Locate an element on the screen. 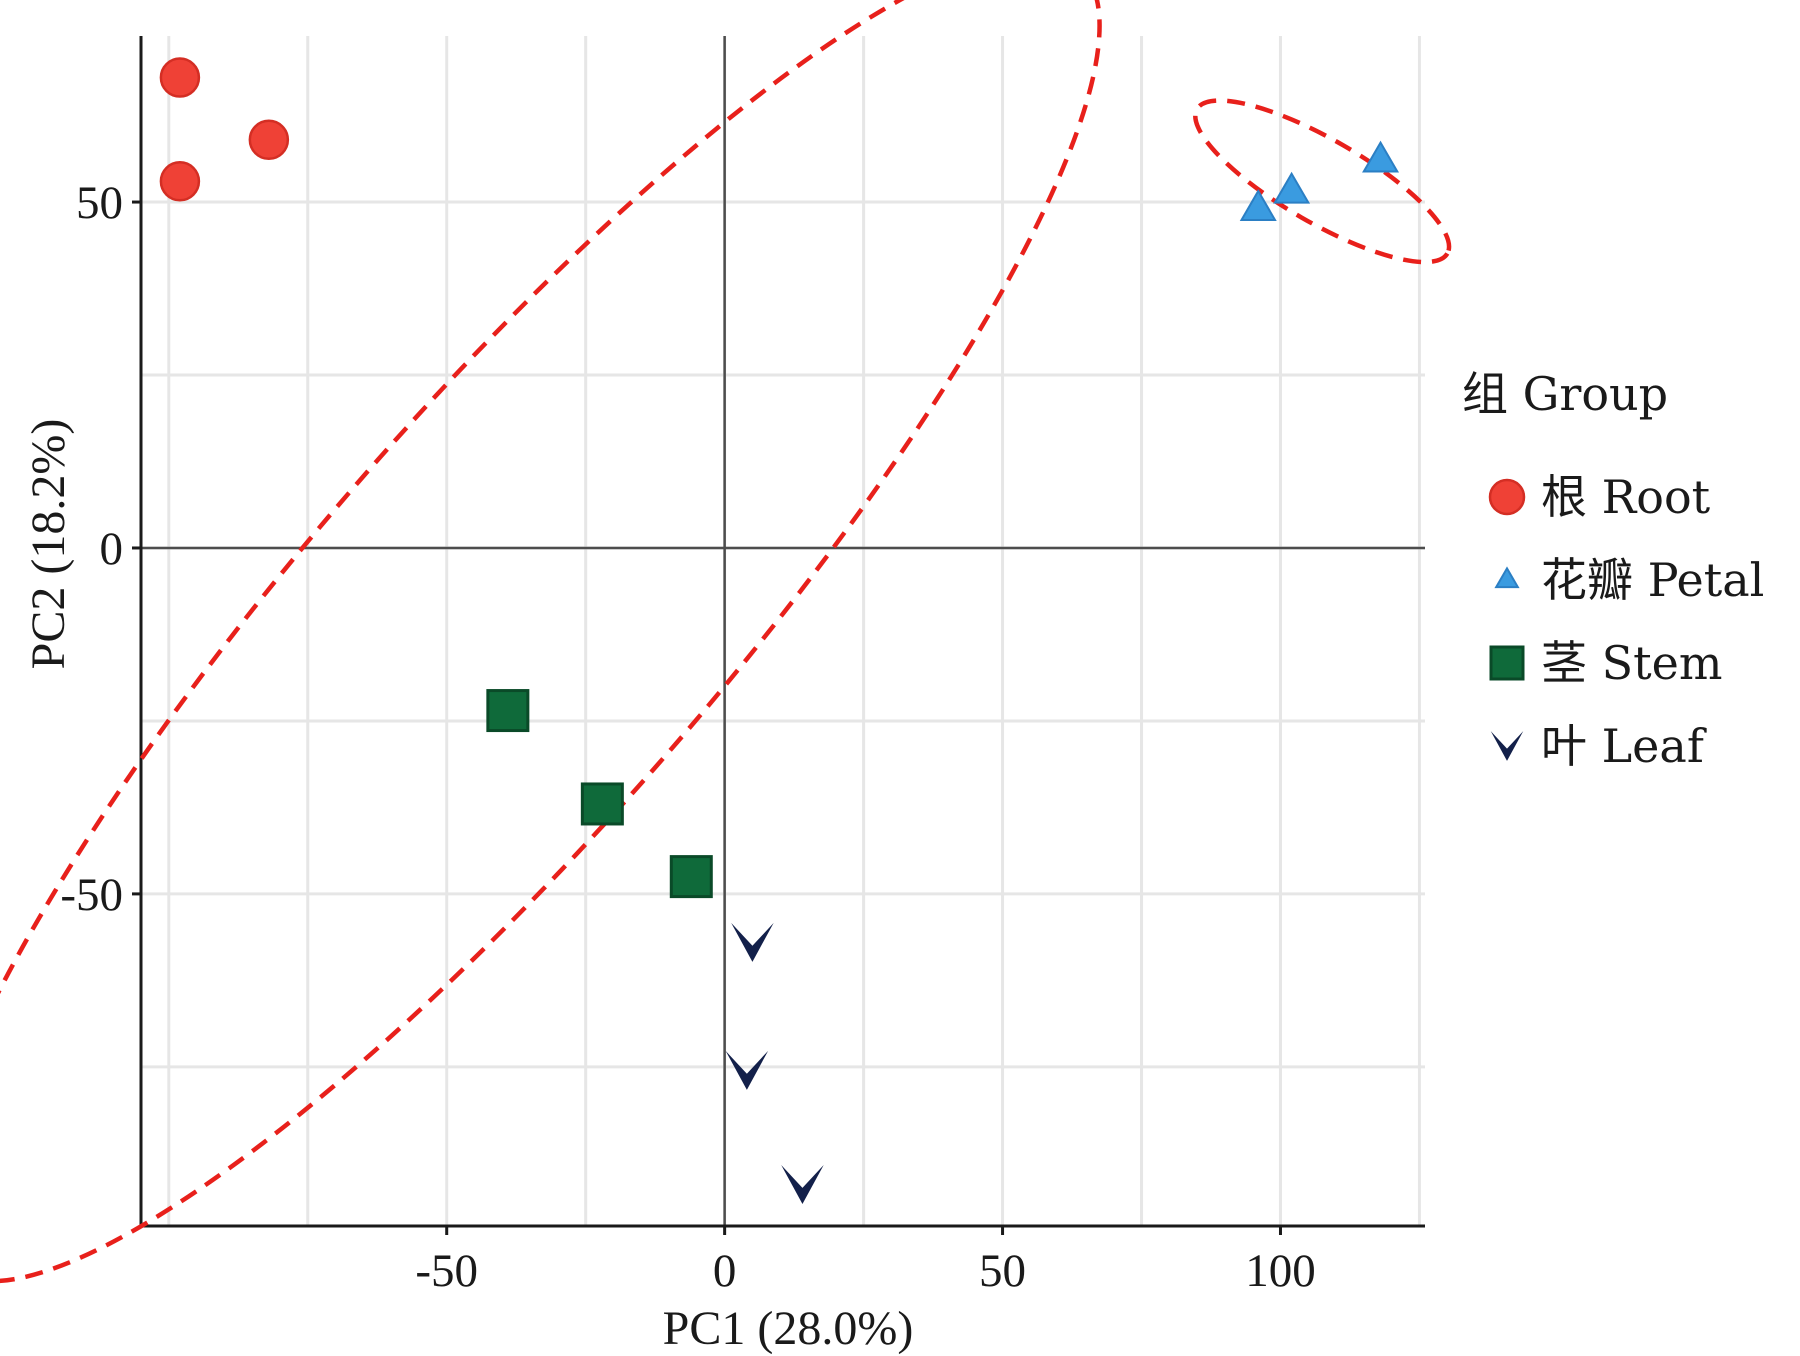  legend-item-label: 根 Root is located at coordinates (1626, 497).